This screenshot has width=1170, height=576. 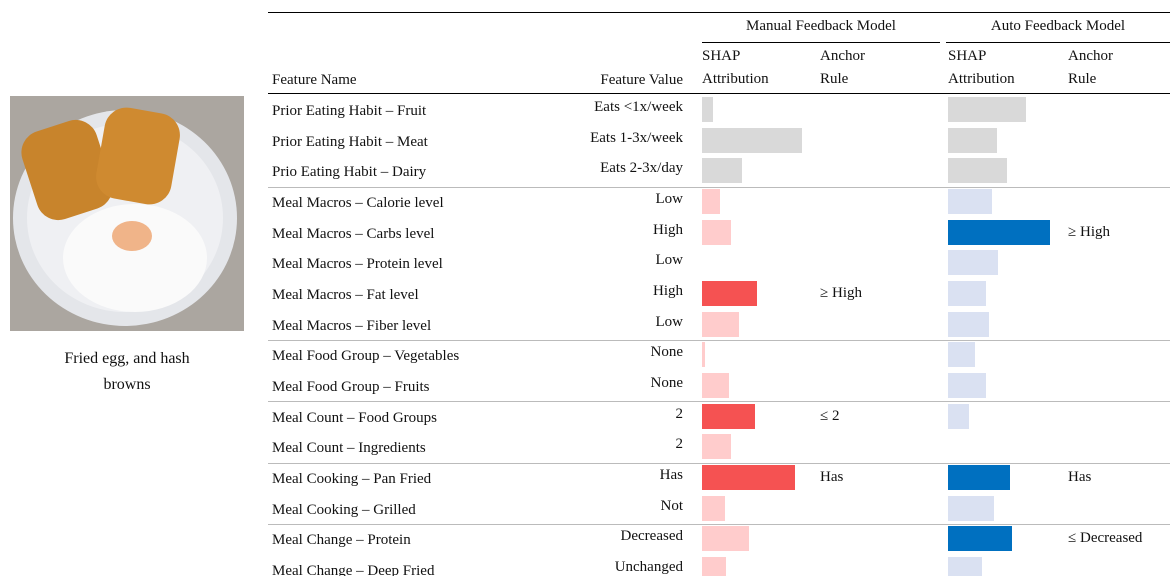 What do you see at coordinates (127, 371) in the screenshot?
I see `image-caption: Fried egg, and hash browns` at bounding box center [127, 371].